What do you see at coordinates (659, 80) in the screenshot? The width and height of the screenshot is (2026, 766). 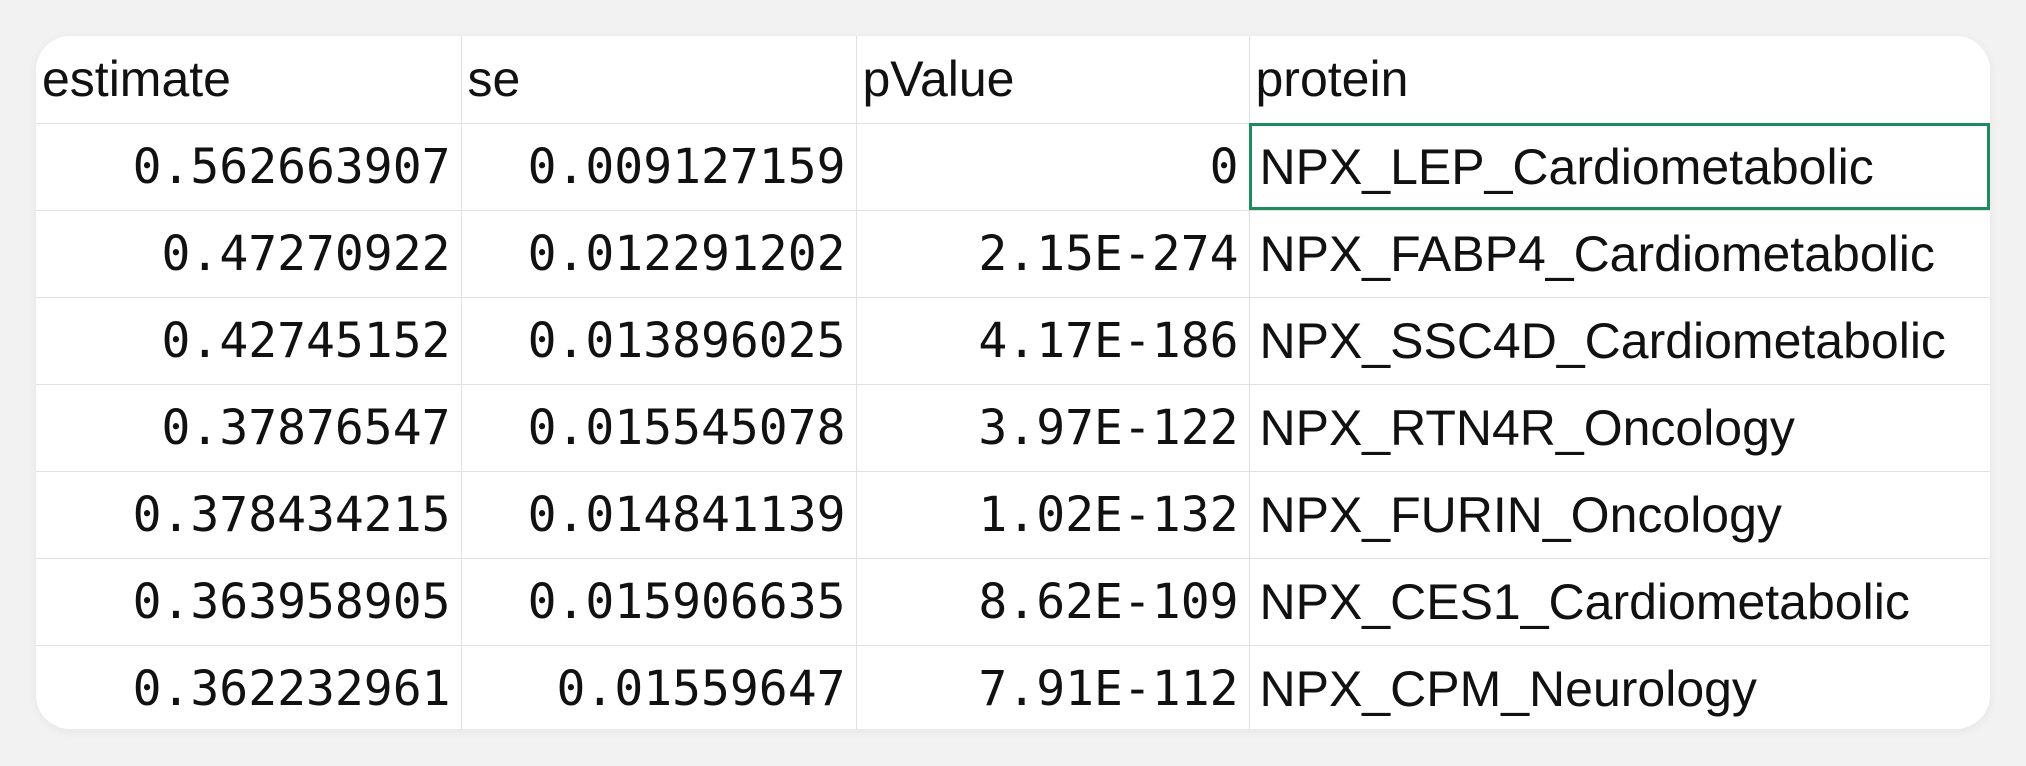 I see `column-header-se: se` at bounding box center [659, 80].